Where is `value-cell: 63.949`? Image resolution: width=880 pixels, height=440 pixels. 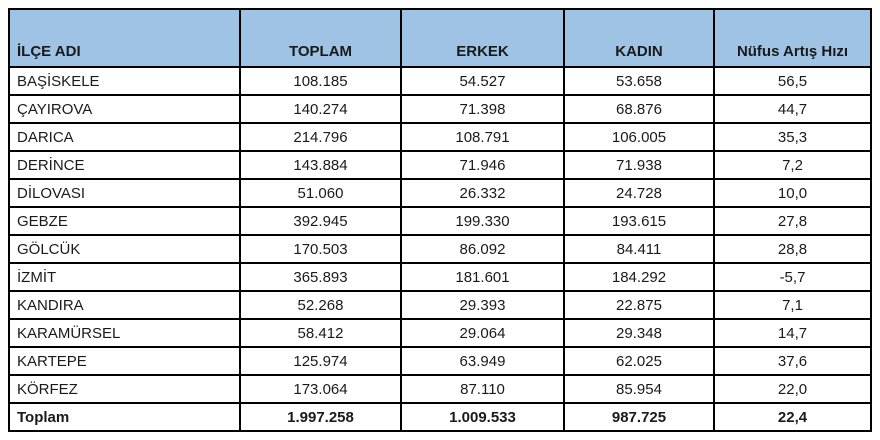
value-cell: 63.949 is located at coordinates (482, 361).